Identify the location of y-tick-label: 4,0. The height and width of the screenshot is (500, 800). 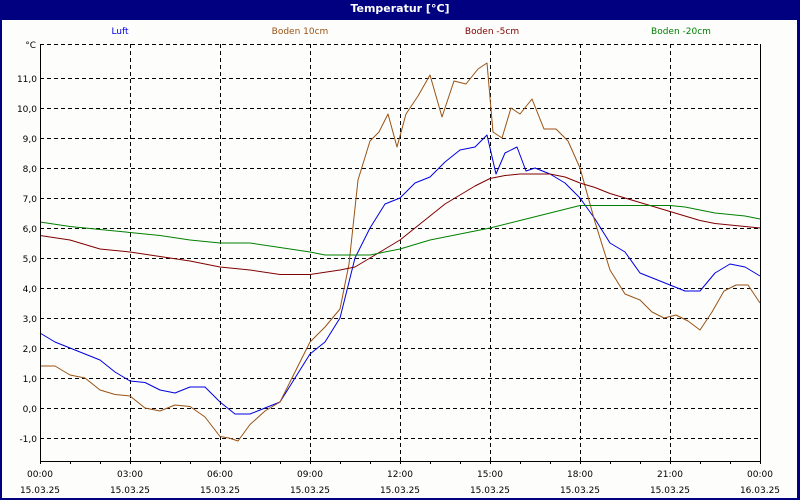
(30, 290).